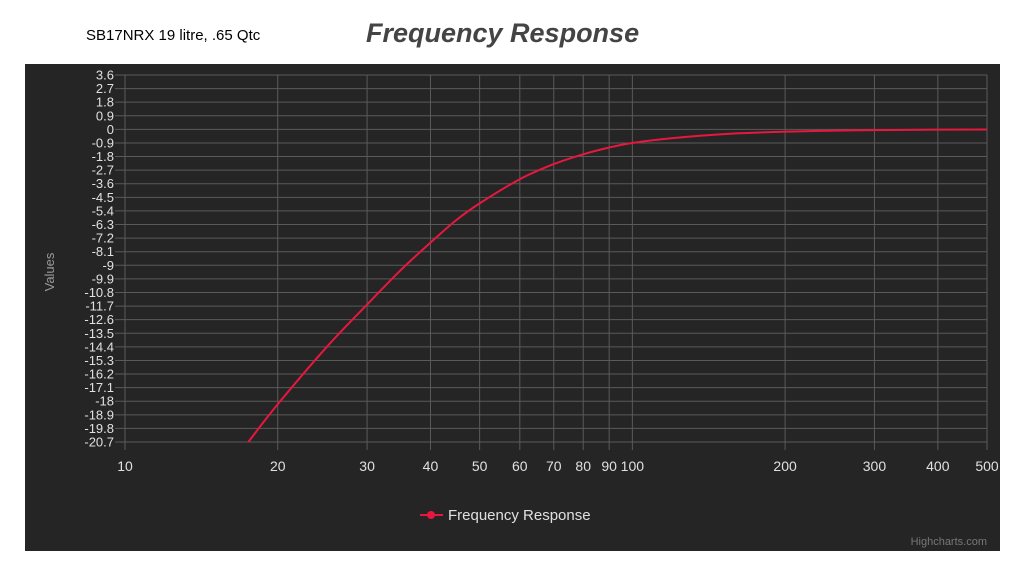  I want to click on x-tick-label: 60, so click(520, 466).